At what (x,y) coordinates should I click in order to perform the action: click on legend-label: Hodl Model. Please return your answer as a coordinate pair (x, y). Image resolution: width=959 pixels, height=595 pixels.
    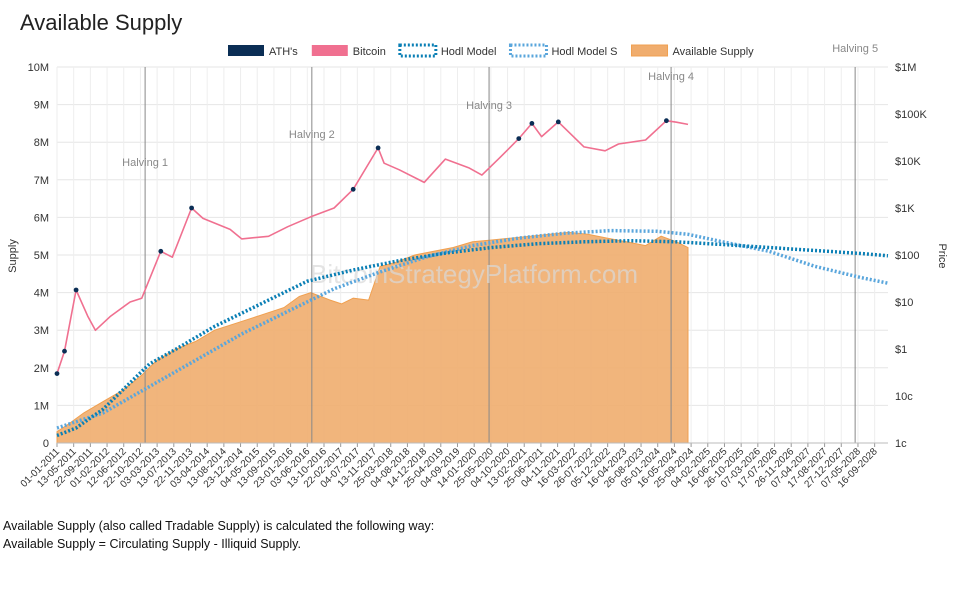
    Looking at the image, I should click on (469, 52).